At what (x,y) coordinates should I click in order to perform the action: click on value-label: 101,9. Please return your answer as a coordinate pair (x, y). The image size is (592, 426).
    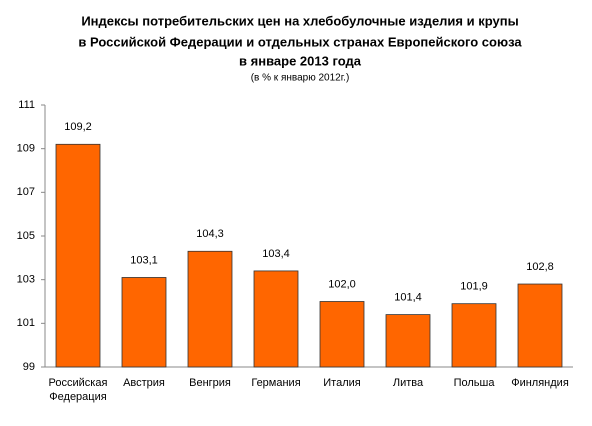
    Looking at the image, I should click on (474, 287).